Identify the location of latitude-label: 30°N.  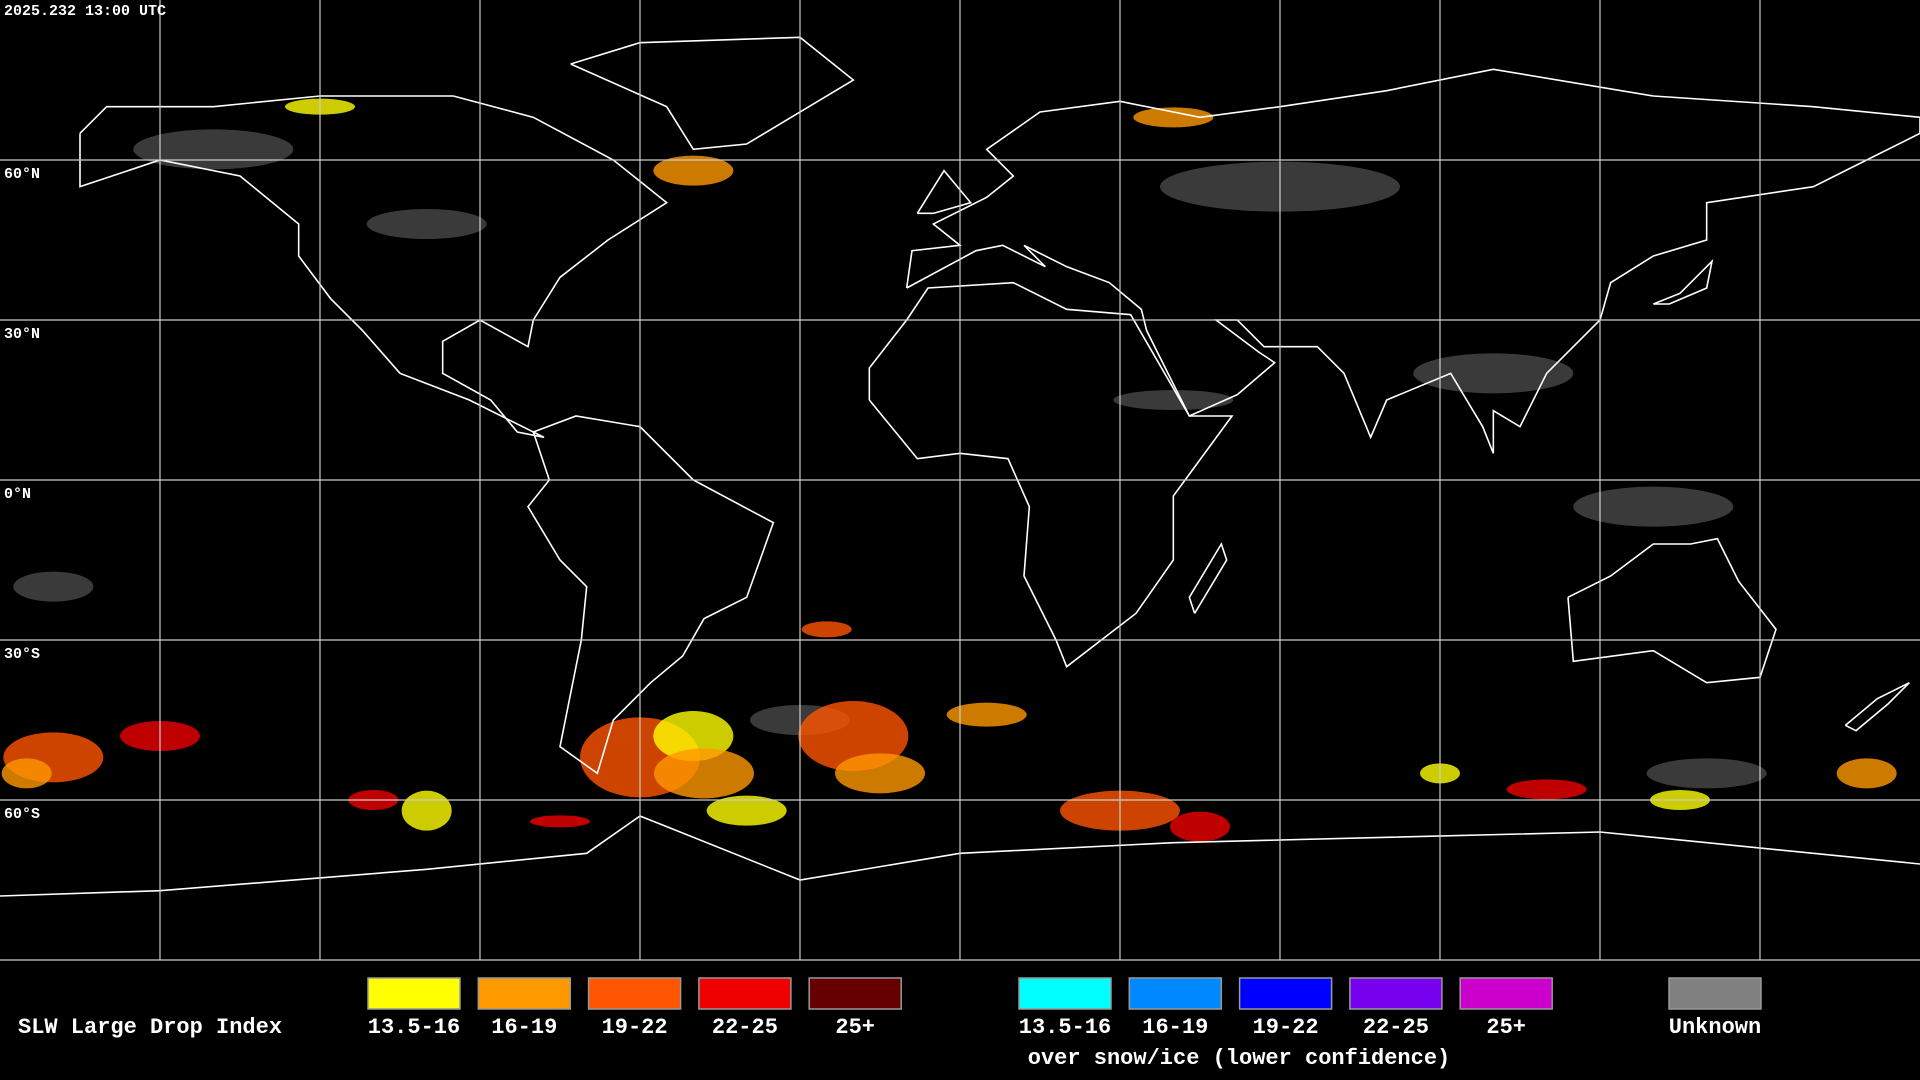
(22, 334).